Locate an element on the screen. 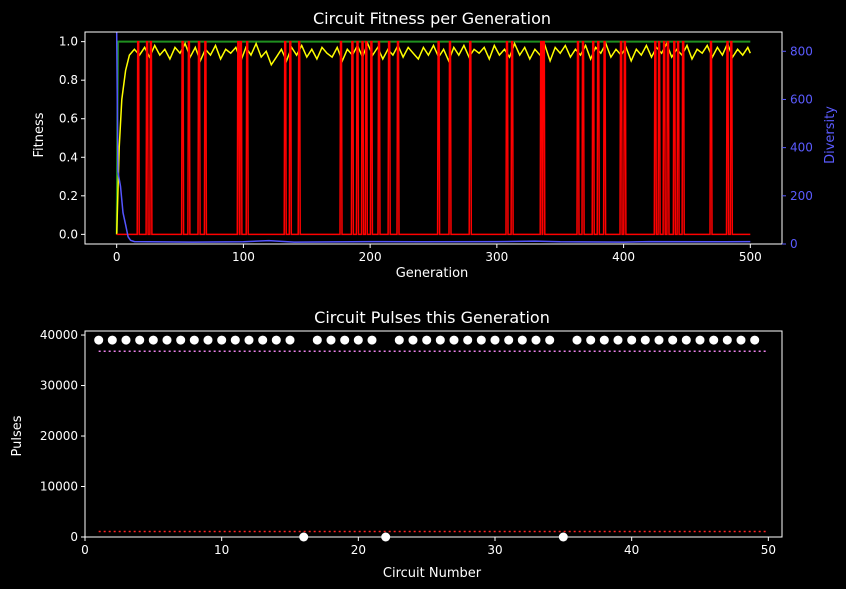 This screenshot has width=846, height=589. fitness-y-tick-label: 0.4 is located at coordinates (68, 157).